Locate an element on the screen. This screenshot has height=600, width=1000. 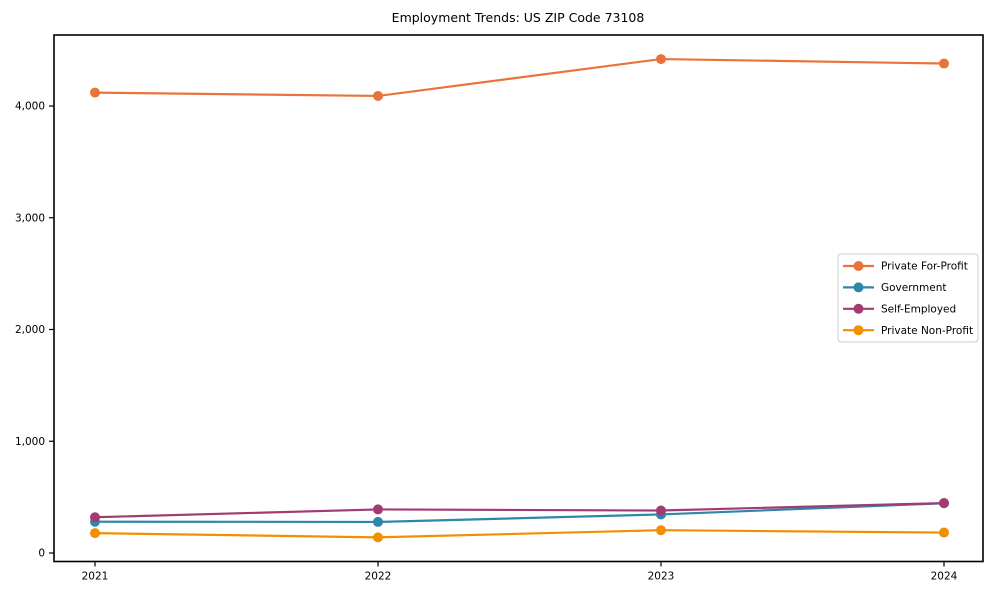
legend-item-self-employed: Self-Employed is located at coordinates (899, 310).